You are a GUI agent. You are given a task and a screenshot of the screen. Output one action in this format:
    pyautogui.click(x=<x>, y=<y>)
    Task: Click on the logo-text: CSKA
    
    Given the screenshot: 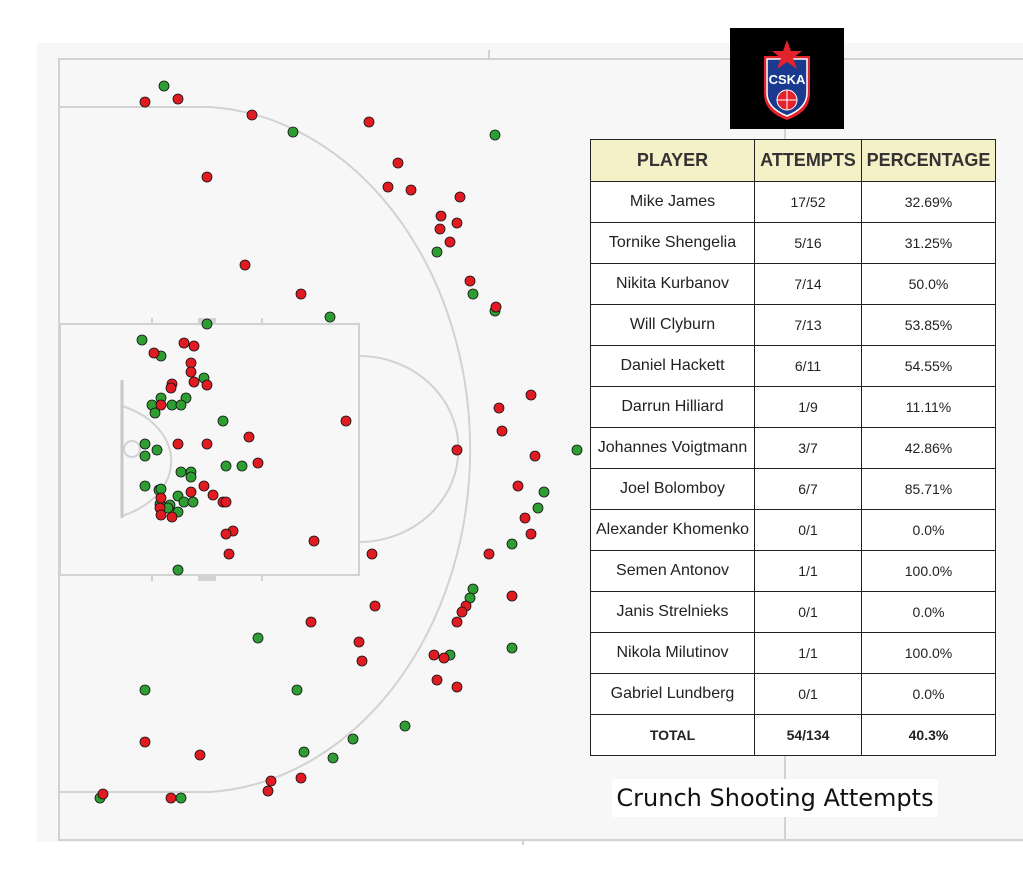 What is the action you would take?
    pyautogui.click(x=787, y=79)
    